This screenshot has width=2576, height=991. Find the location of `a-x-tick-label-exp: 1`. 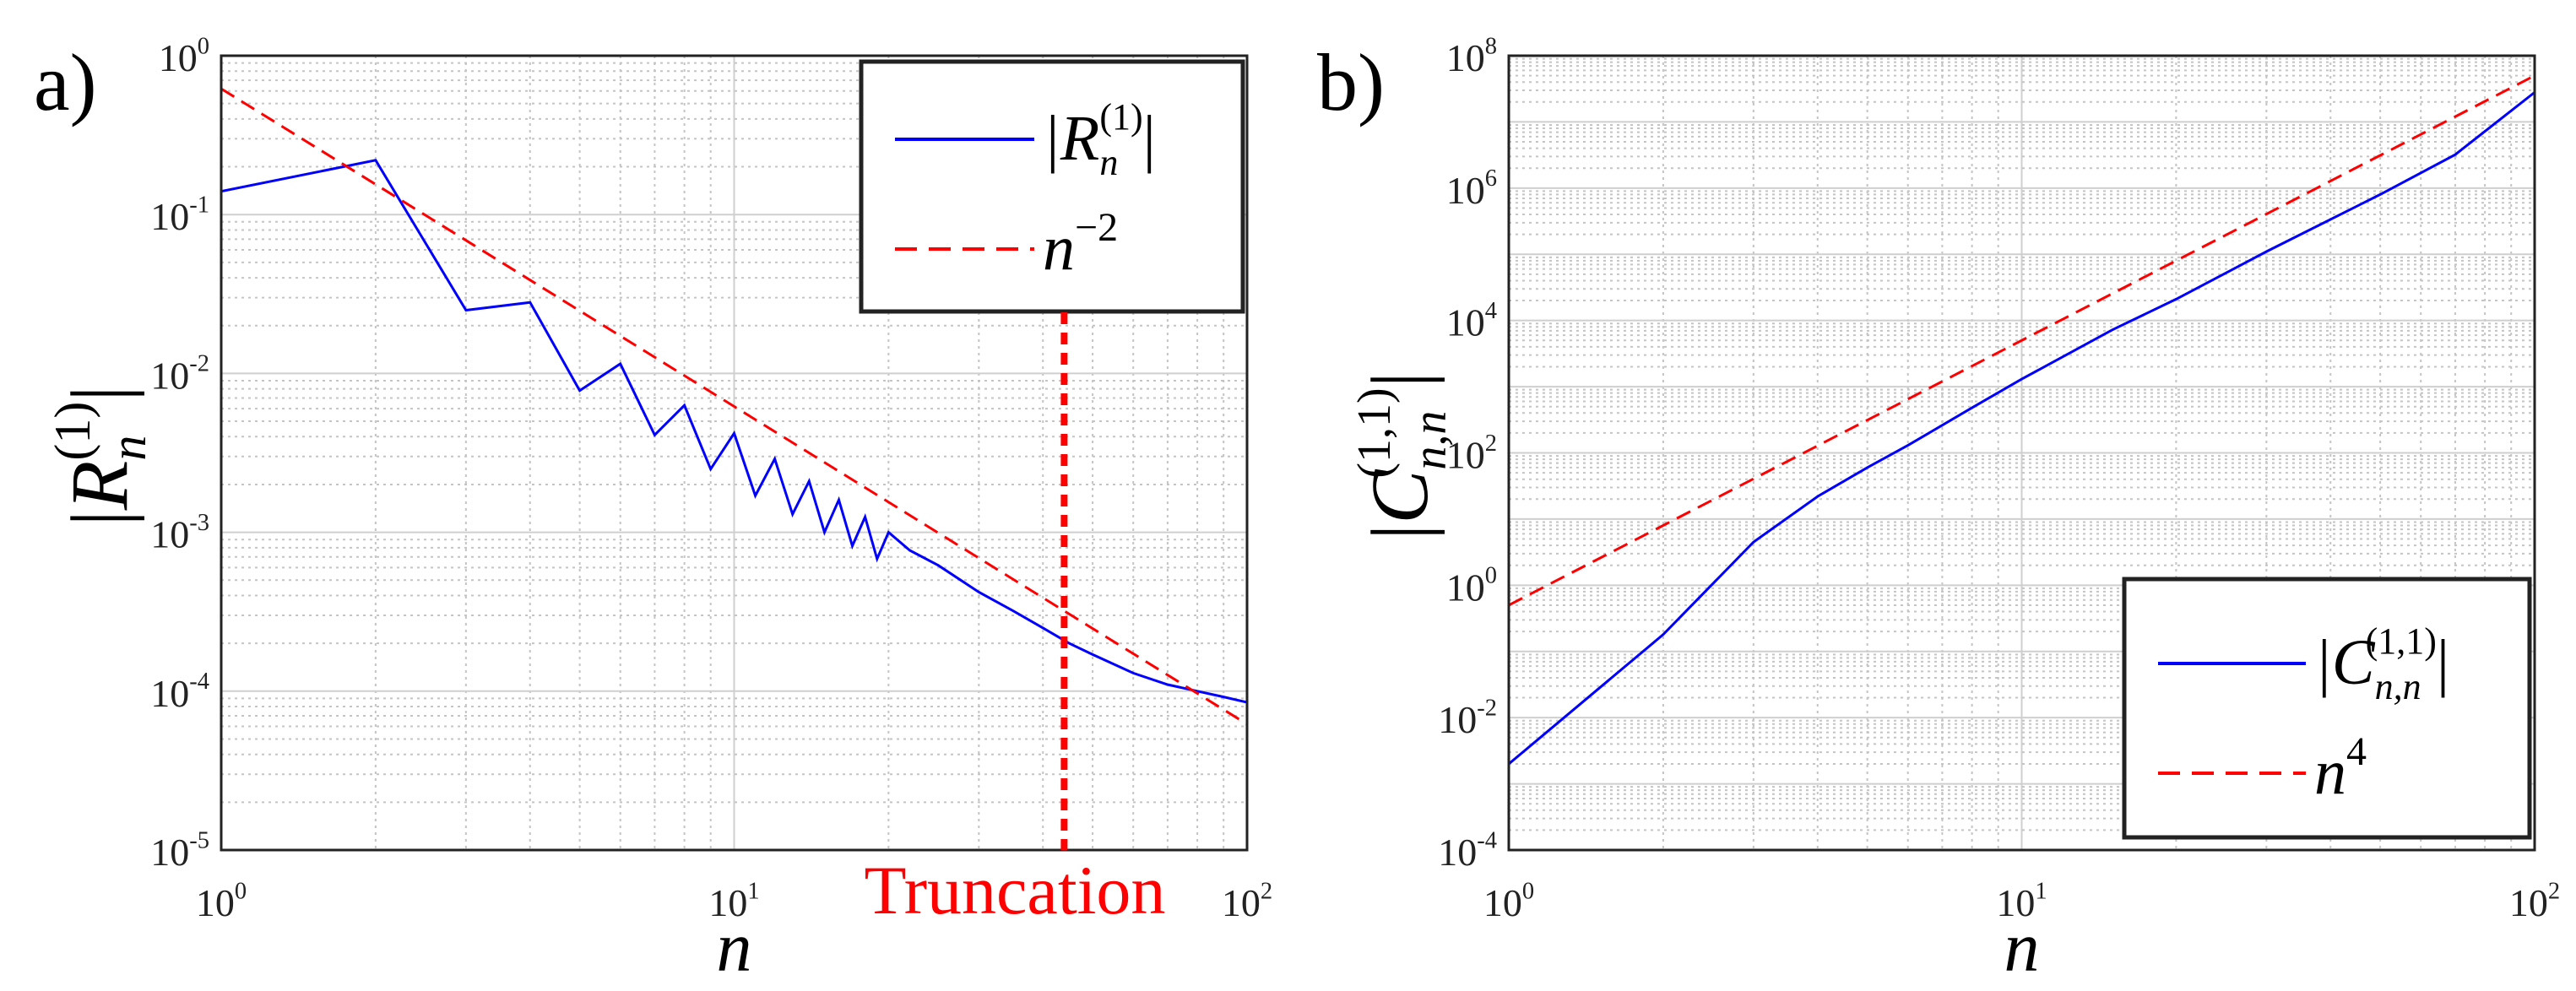

a-x-tick-label-exp: 1 is located at coordinates (753, 891).